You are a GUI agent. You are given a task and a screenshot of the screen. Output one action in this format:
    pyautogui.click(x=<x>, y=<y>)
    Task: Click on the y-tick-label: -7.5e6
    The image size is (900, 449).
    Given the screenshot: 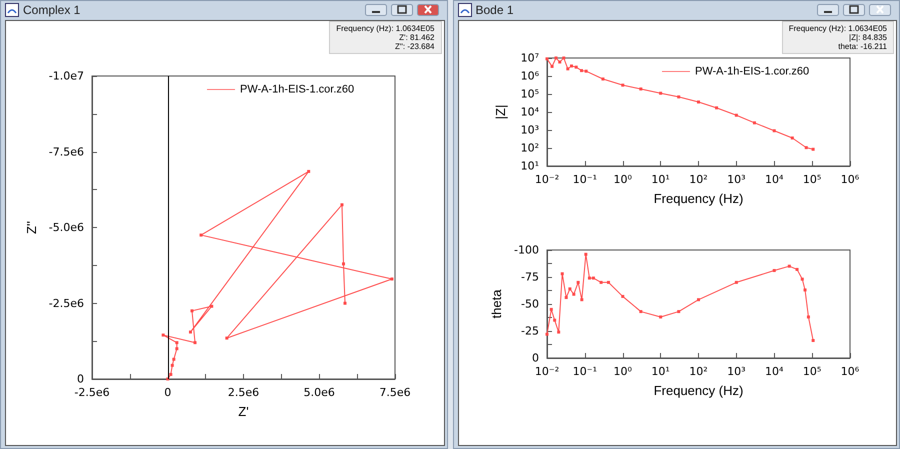 What is the action you would take?
    pyautogui.click(x=66, y=151)
    